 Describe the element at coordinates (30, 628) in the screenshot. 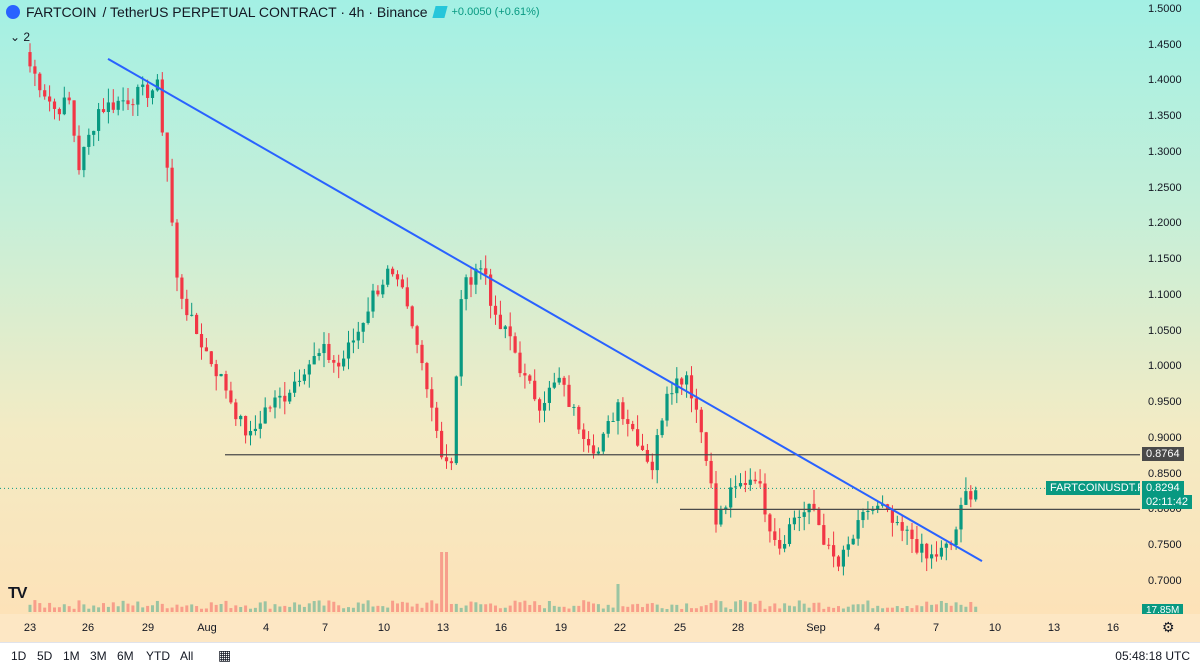

I see `time-tick-label: 23` at that location.